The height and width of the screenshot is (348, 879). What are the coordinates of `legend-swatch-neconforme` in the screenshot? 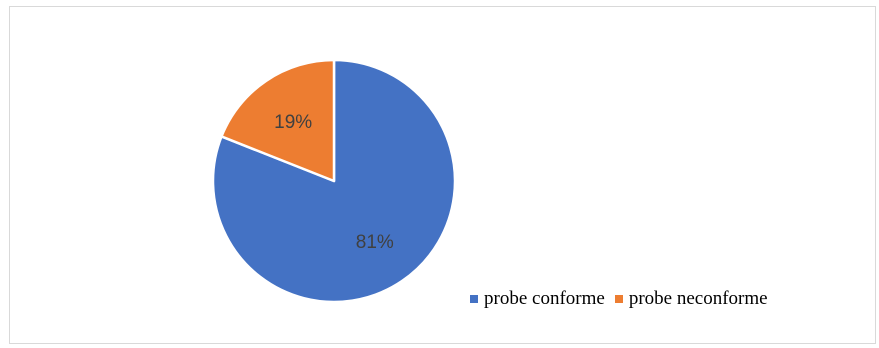 It's located at (619, 299).